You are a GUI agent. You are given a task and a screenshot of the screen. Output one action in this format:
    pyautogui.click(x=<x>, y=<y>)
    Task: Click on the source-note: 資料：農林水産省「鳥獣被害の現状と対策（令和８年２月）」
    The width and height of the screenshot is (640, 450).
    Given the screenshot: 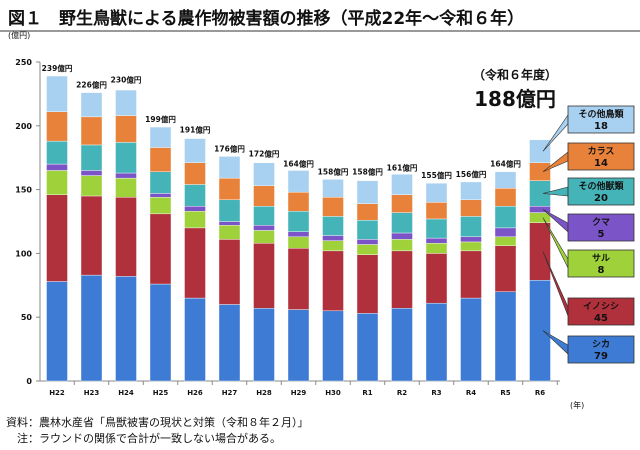 What is the action you would take?
    pyautogui.click(x=157, y=422)
    